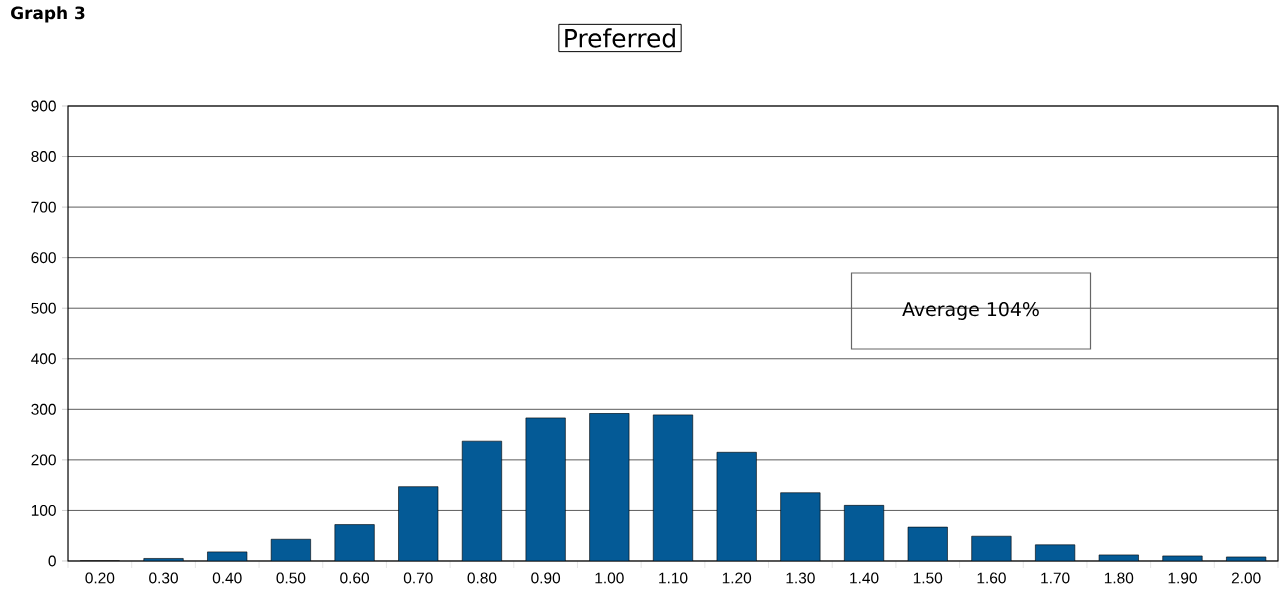 The width and height of the screenshot is (1286, 600). I want to click on x-tick-label: 0.60, so click(355, 578).